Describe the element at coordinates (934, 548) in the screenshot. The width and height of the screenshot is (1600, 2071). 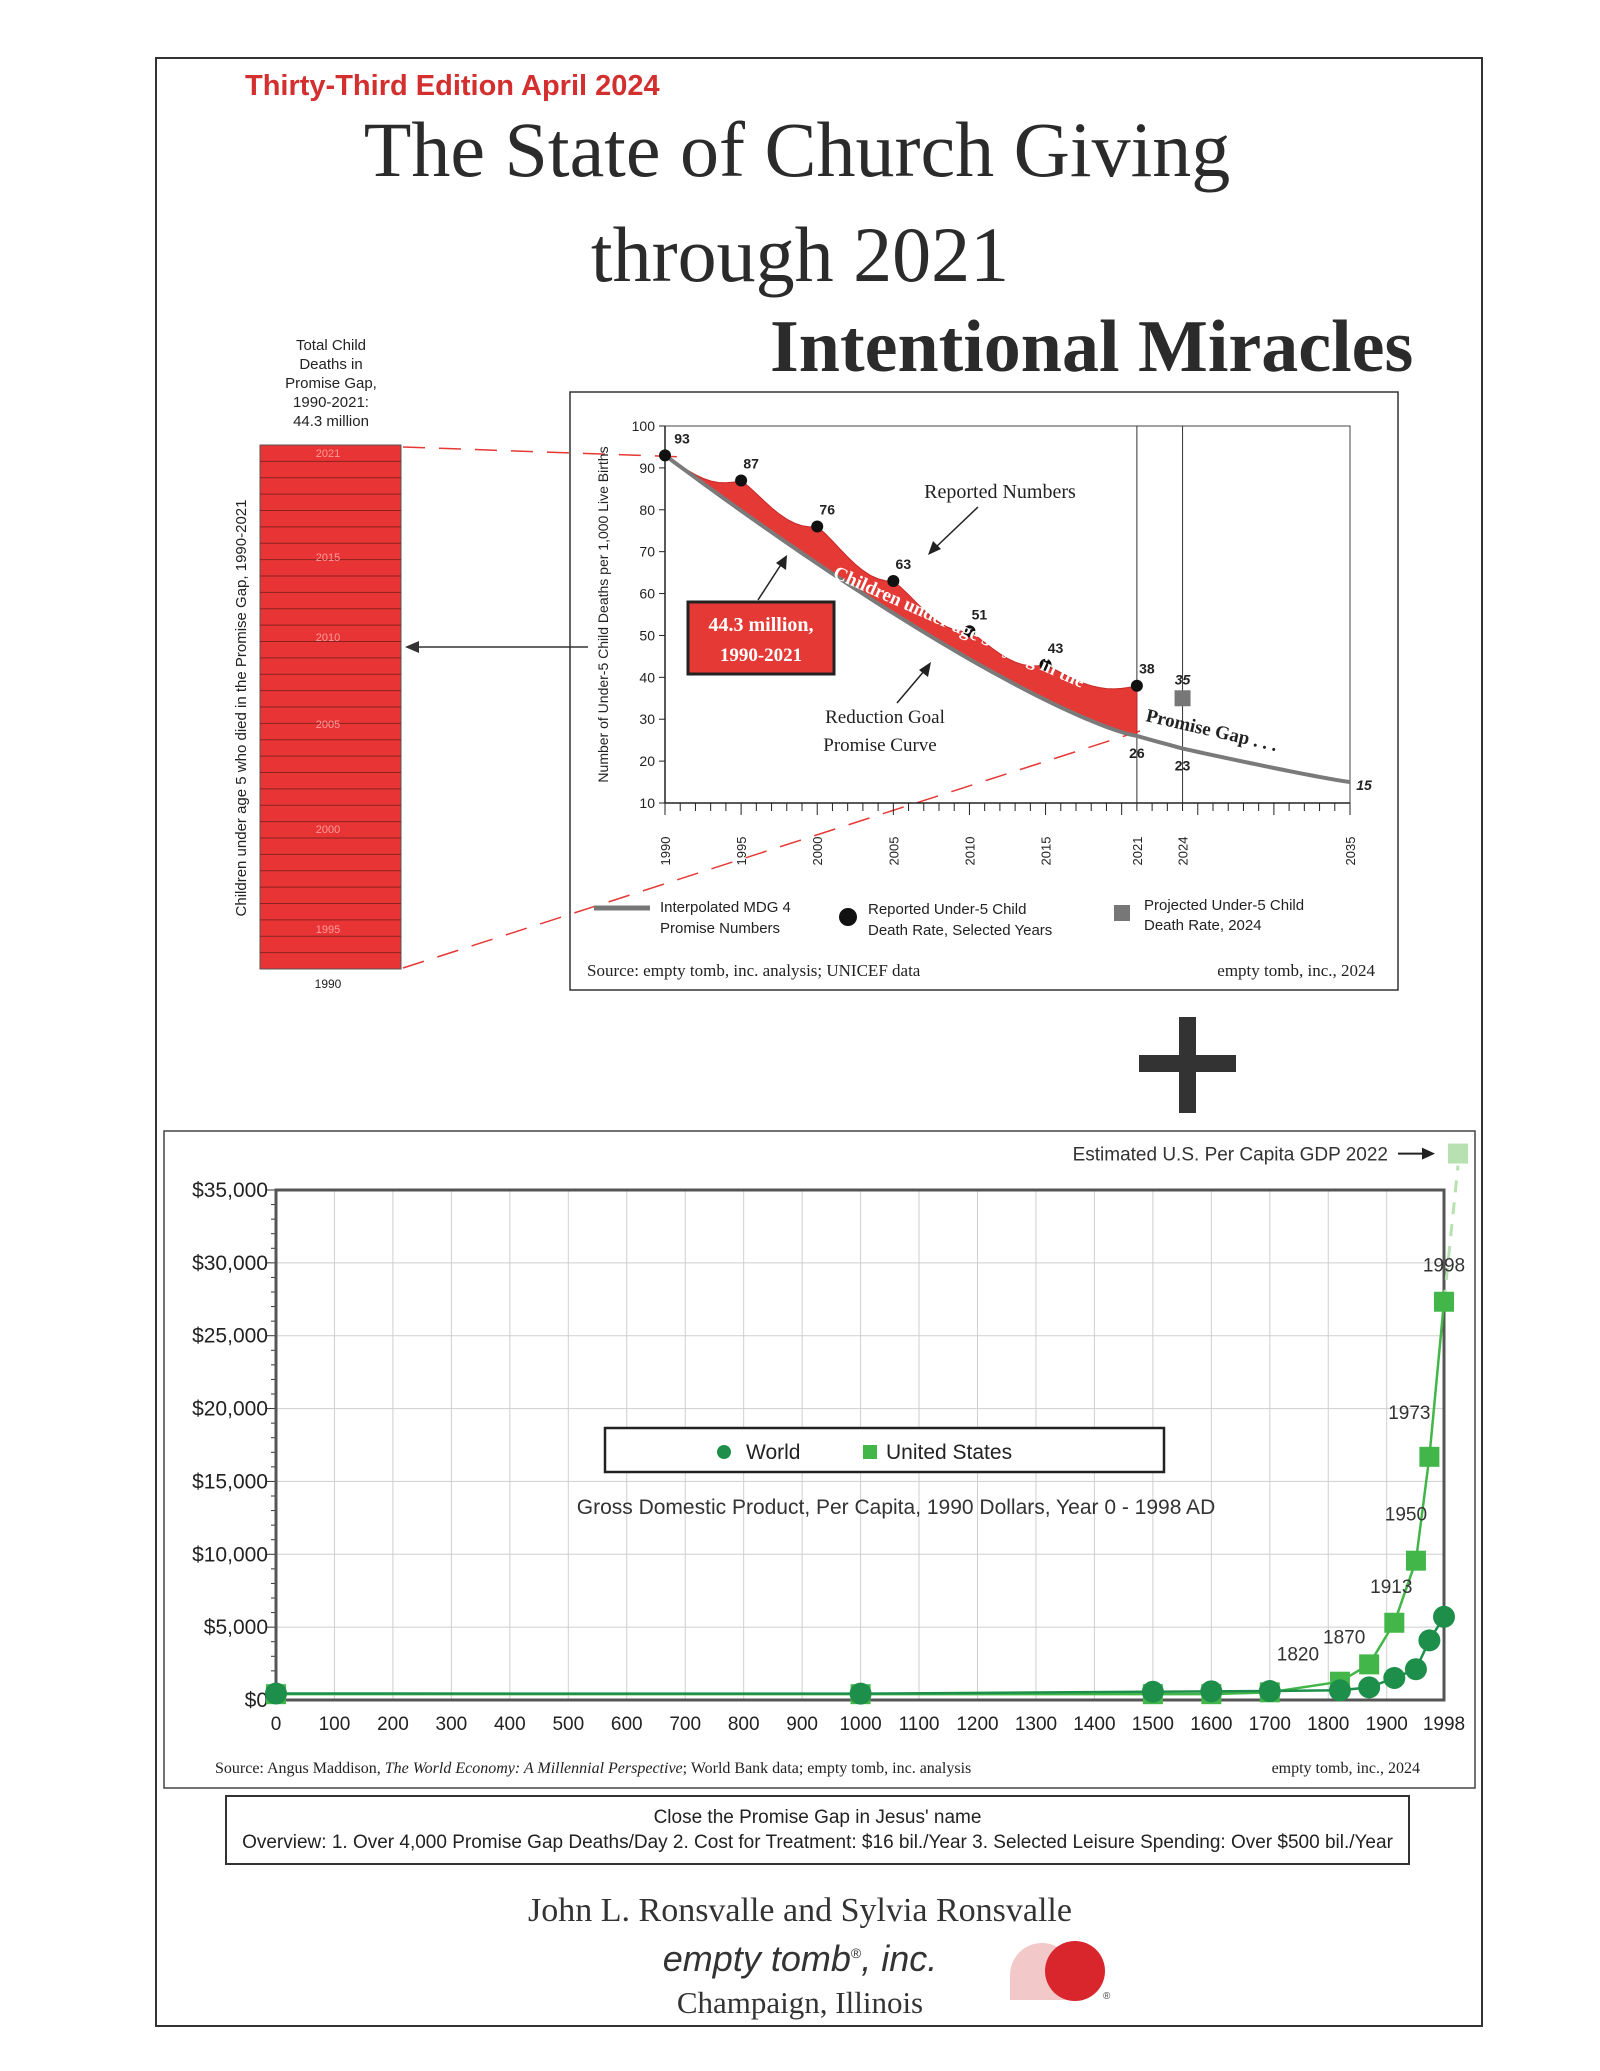
I see `reported-arrowhead` at that location.